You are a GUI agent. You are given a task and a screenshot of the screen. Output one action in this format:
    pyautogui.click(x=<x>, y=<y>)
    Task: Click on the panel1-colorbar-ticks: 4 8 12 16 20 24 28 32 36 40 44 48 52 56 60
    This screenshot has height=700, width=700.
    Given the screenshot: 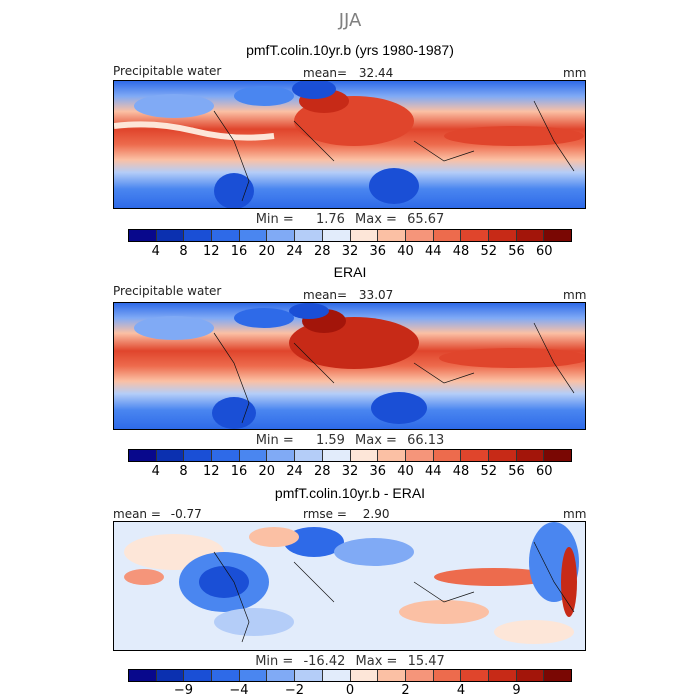 What is the action you would take?
    pyautogui.click(x=350, y=252)
    